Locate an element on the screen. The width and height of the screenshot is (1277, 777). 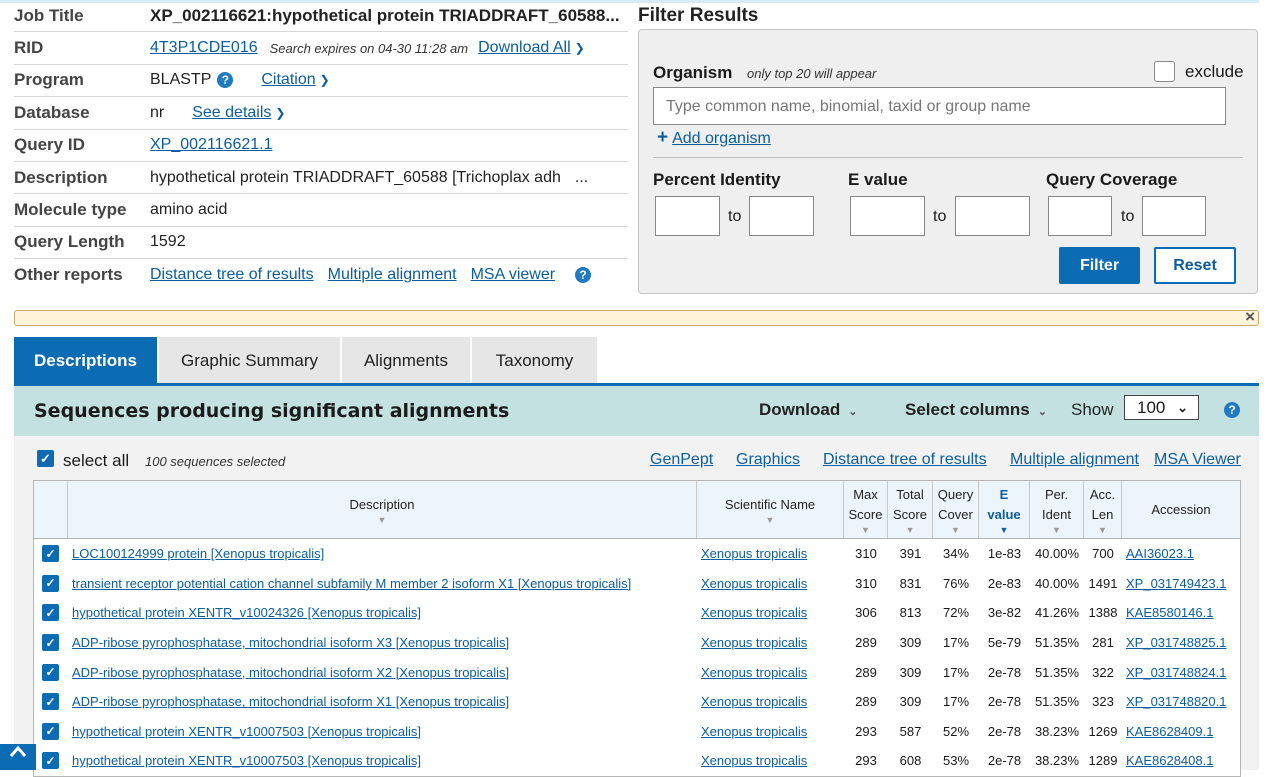
msa-viewer-link: MSA Viewer is located at coordinates (1197, 459).